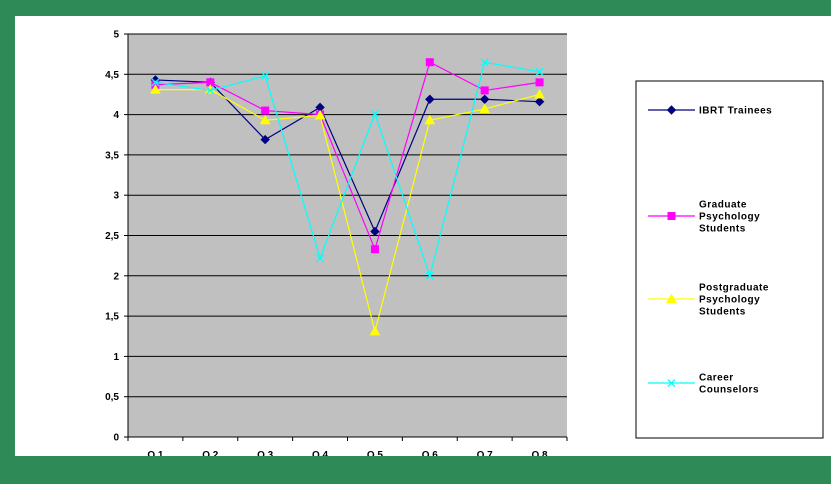  What do you see at coordinates (716, 378) in the screenshot?
I see `legend-label: Career` at bounding box center [716, 378].